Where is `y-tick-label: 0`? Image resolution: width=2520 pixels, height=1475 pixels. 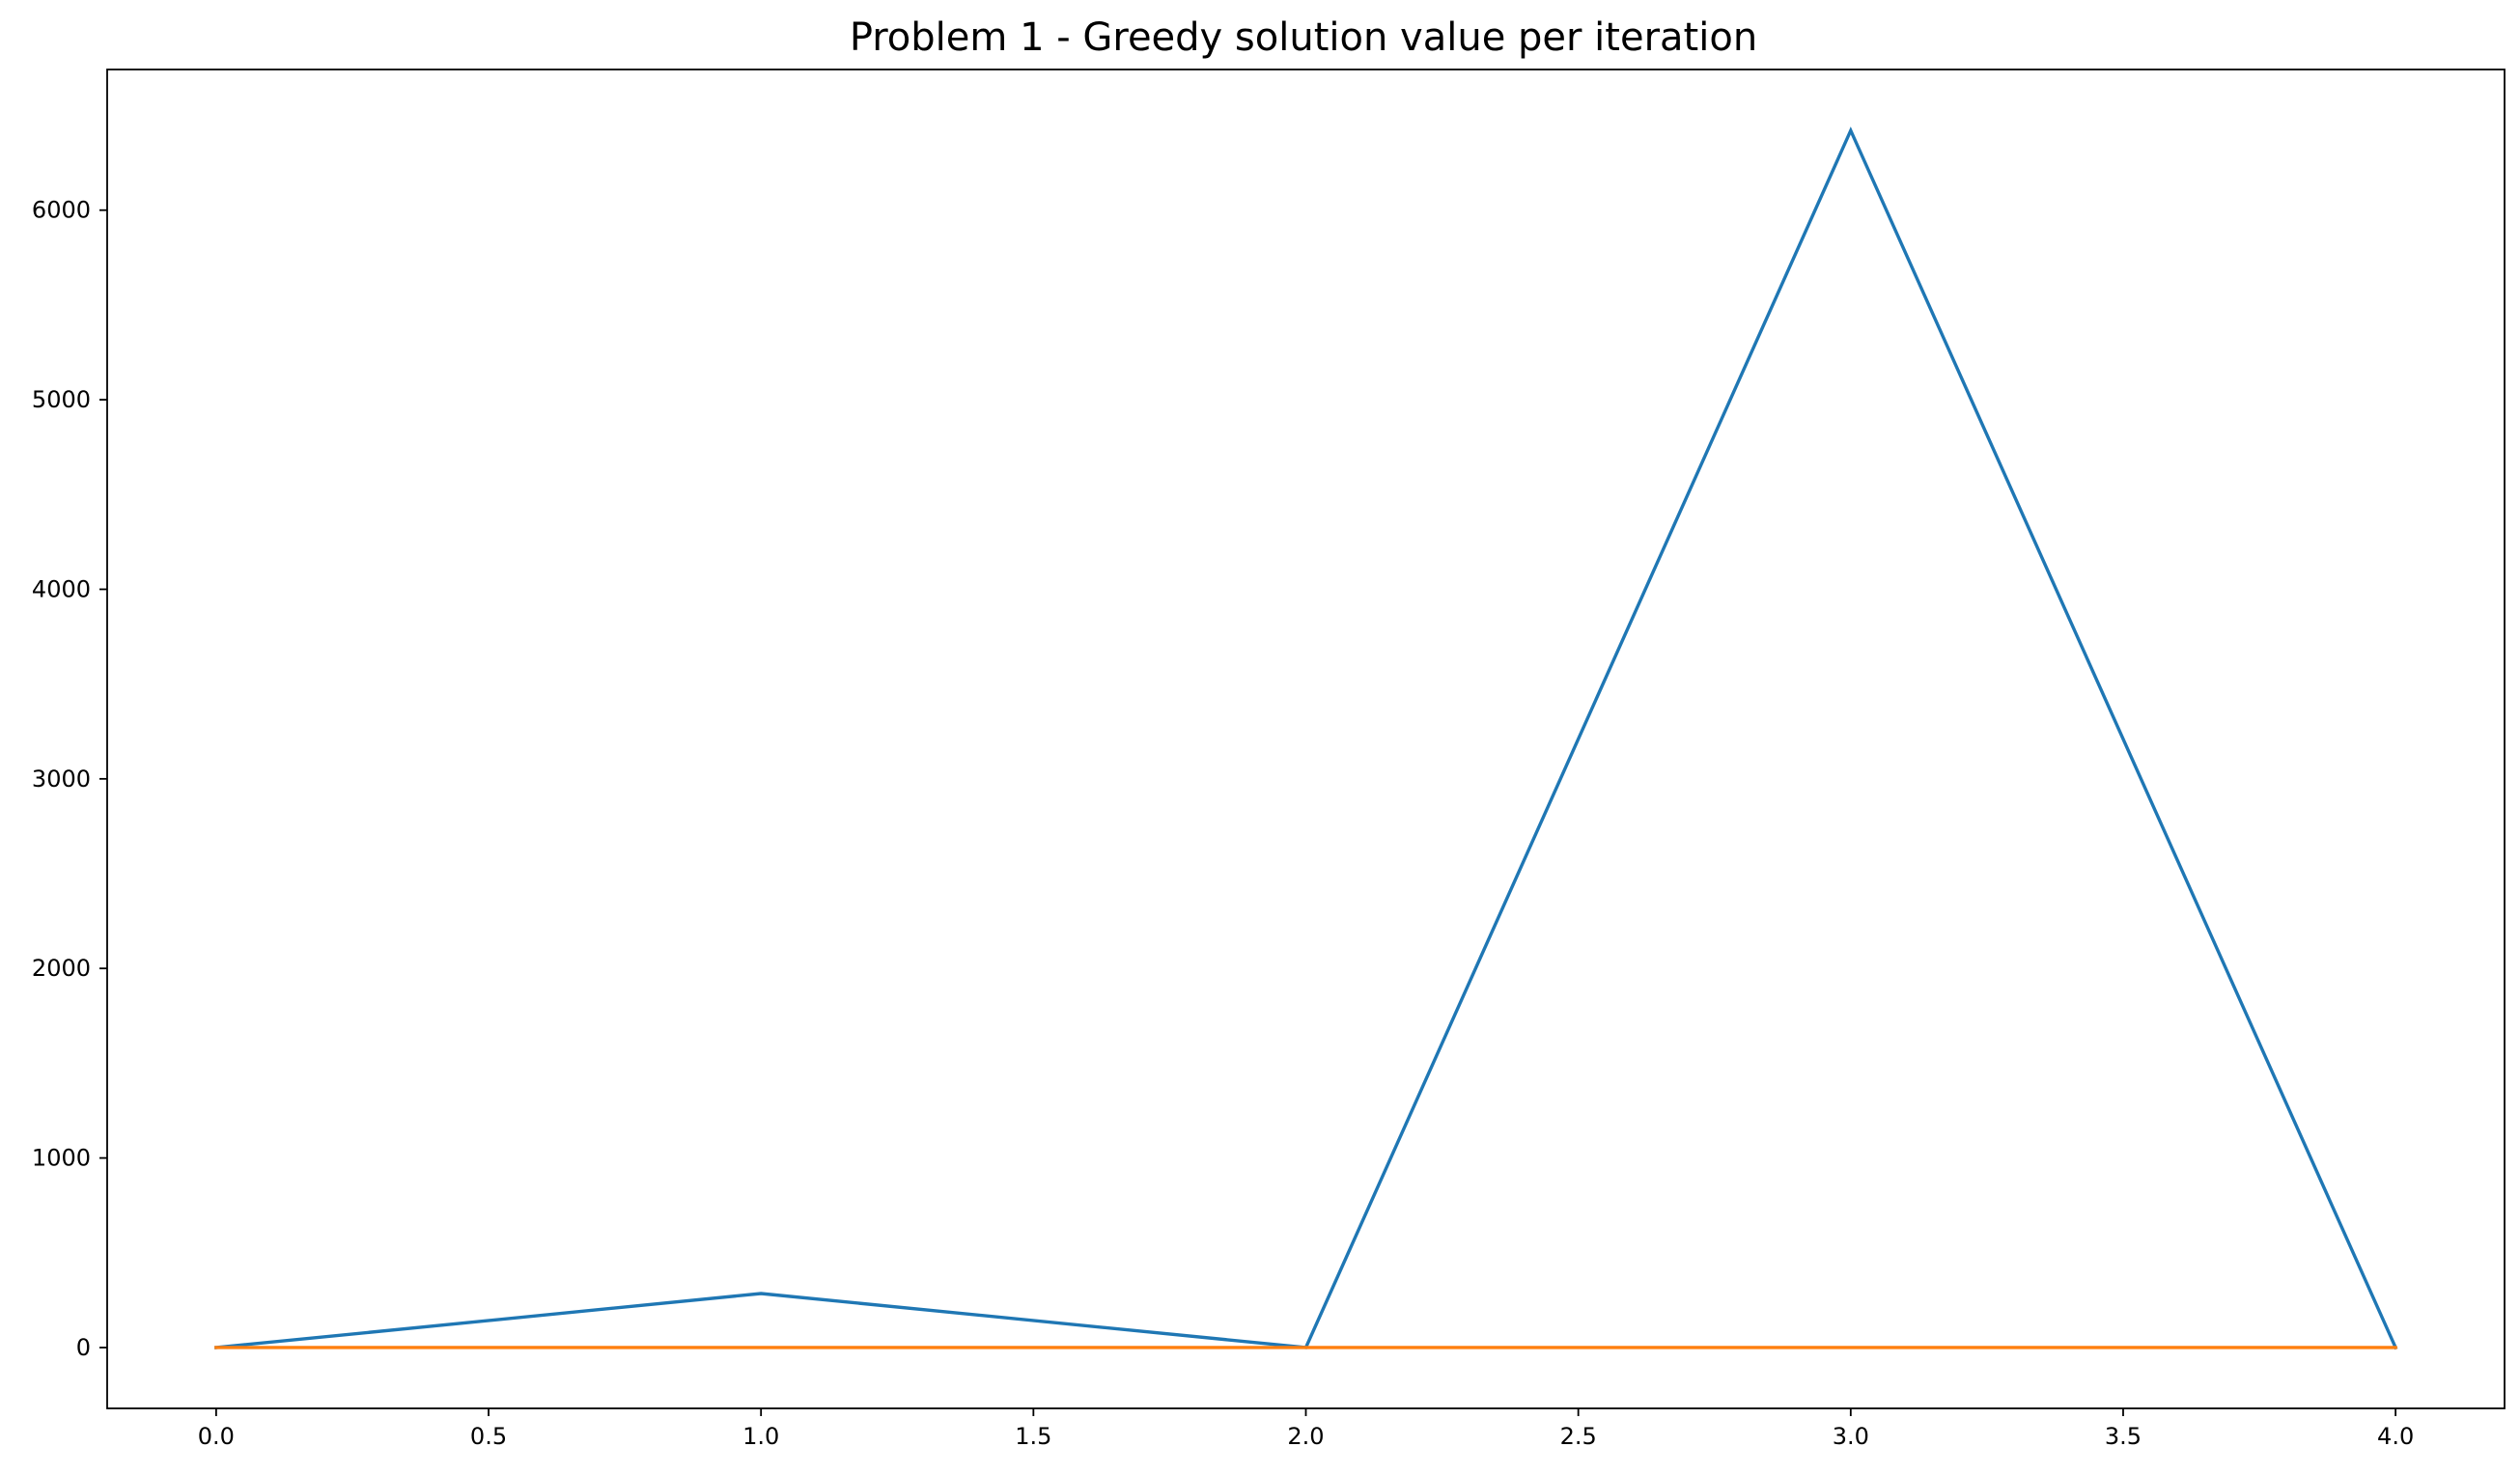
y-tick-label: 0 is located at coordinates (84, 1348).